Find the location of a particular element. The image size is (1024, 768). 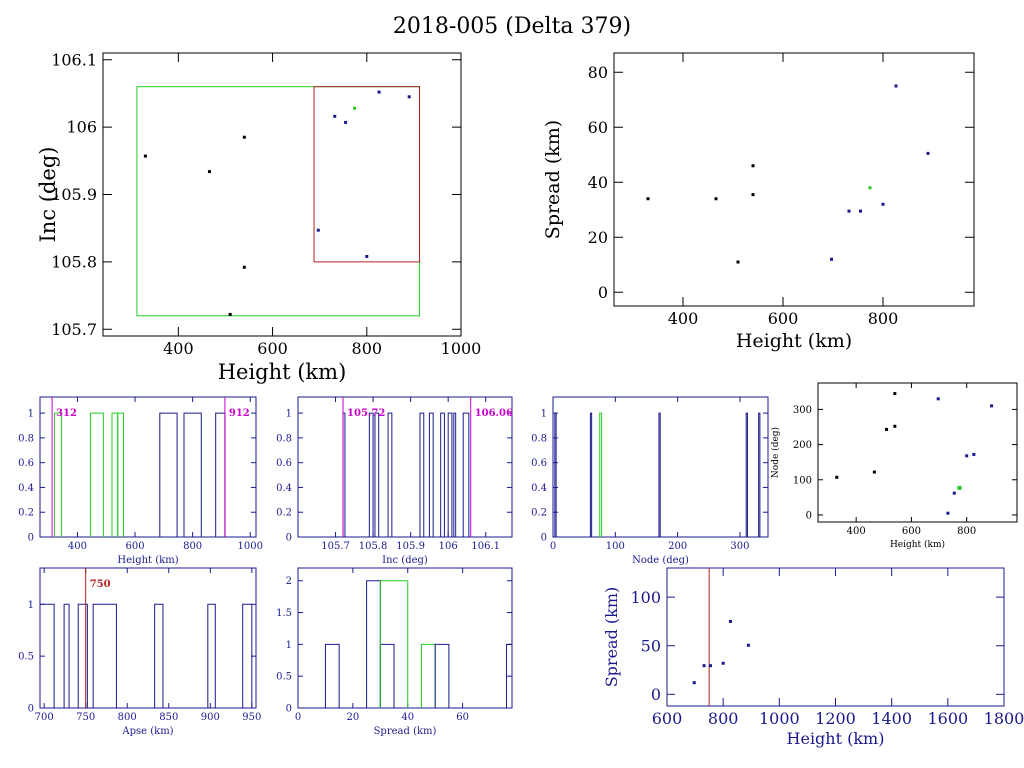

selection-box-green is located at coordinates (278, 201).